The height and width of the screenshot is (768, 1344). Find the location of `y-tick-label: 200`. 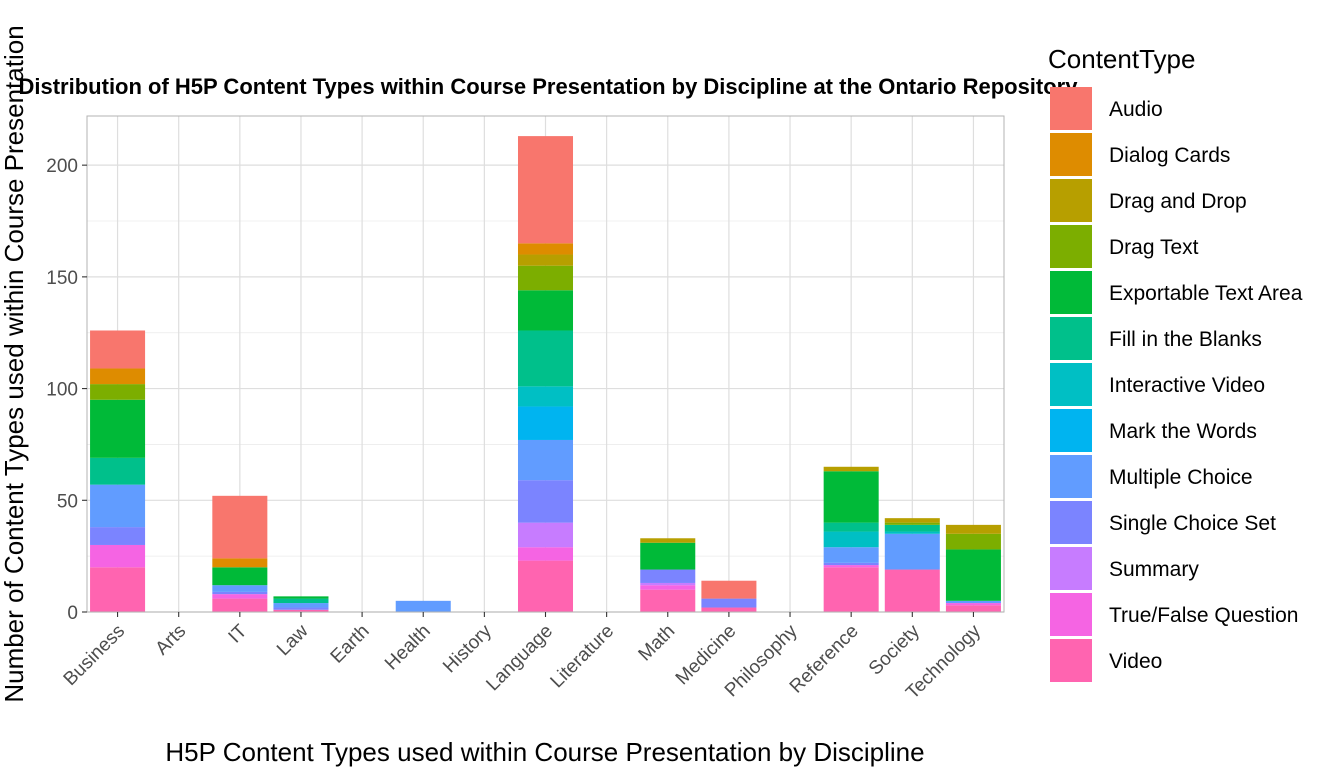

y-tick-label: 200 is located at coordinates (62, 166).